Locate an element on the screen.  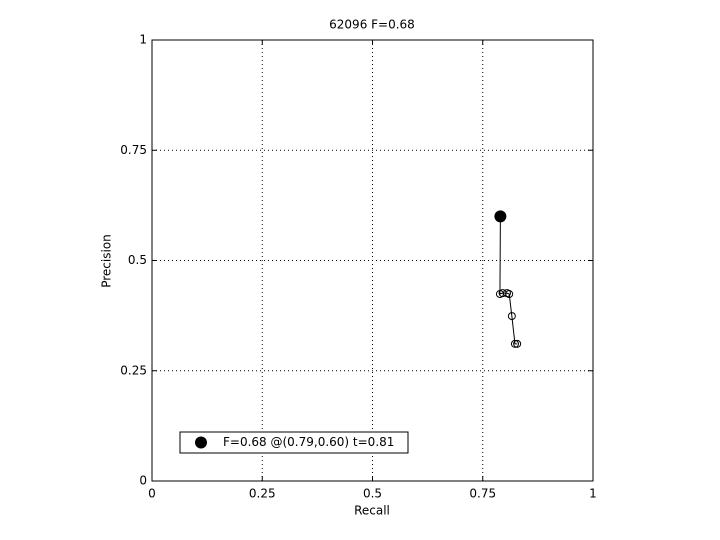
y-tick-label: 0.75 is located at coordinates (133, 150).